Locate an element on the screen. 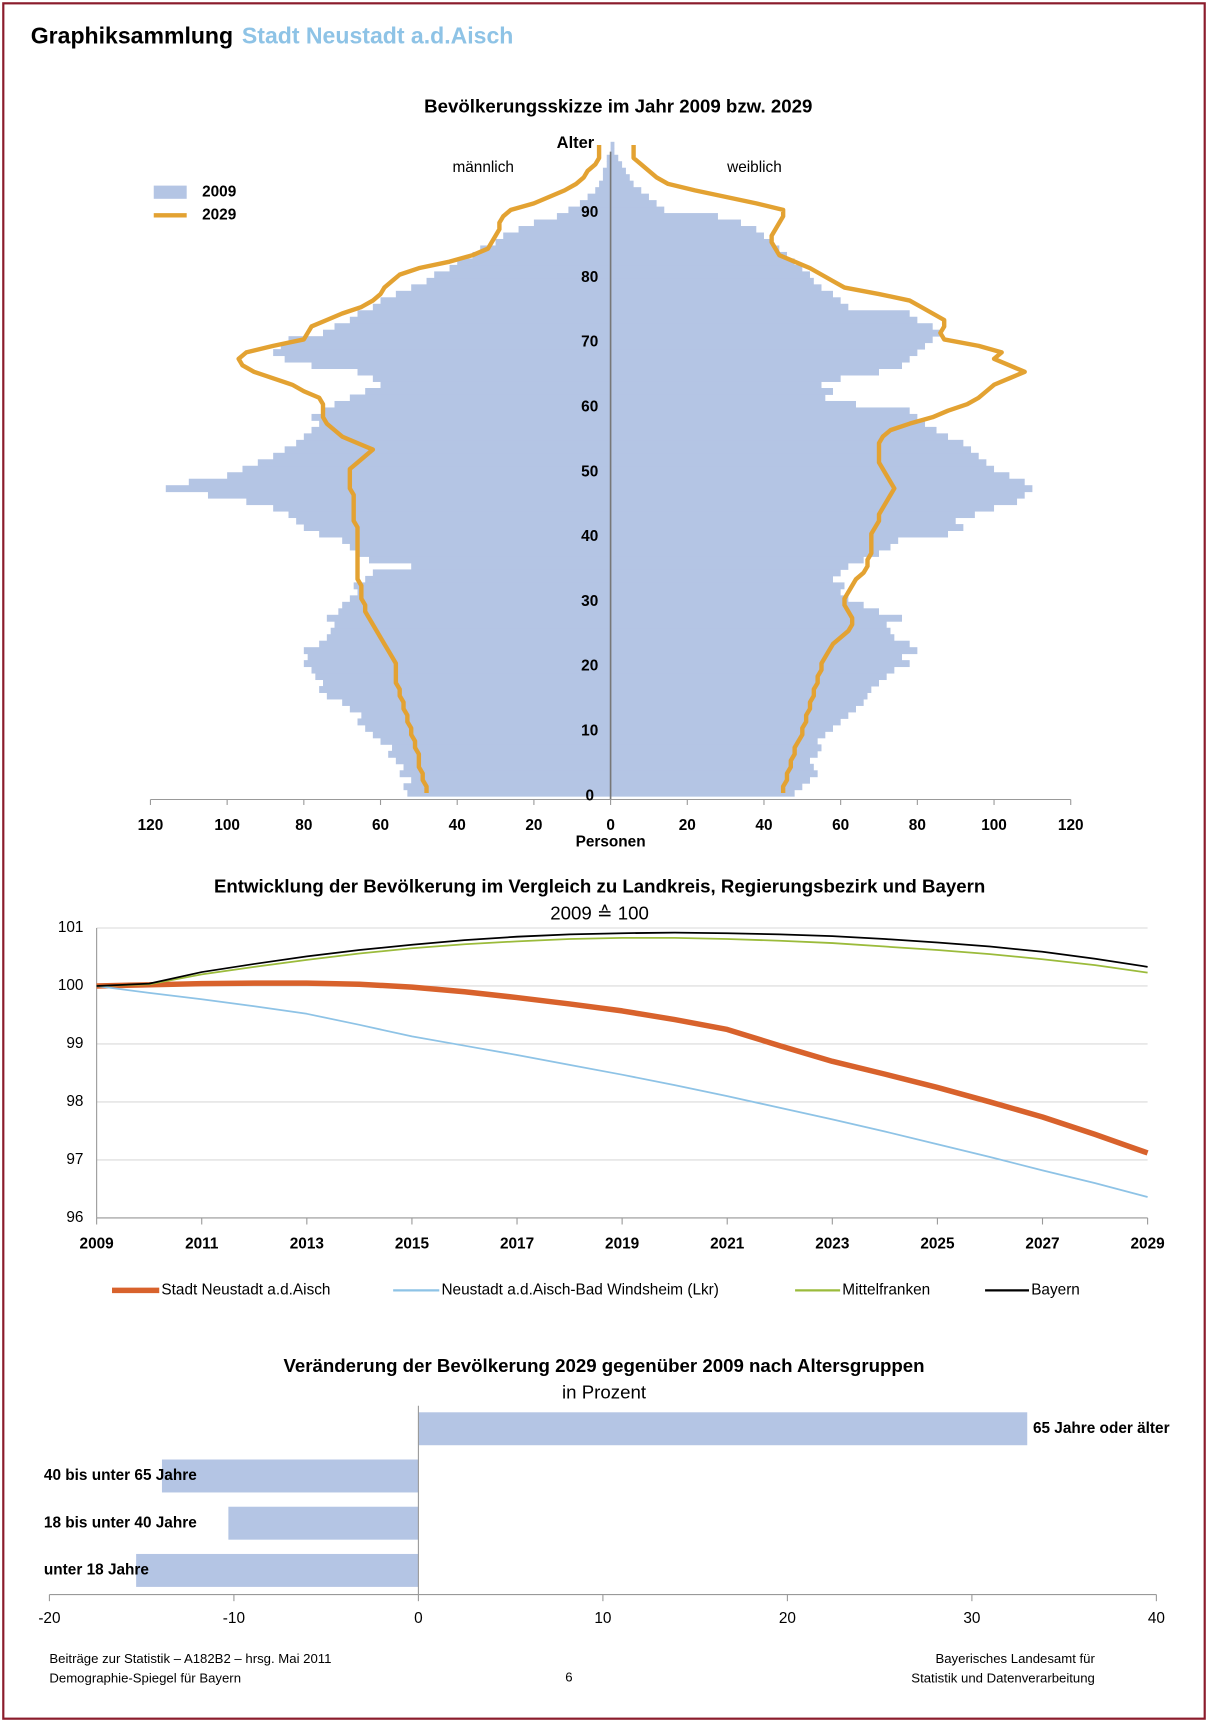 This screenshot has width=1208, height=1722. legend-label: 2009 is located at coordinates (219, 191).